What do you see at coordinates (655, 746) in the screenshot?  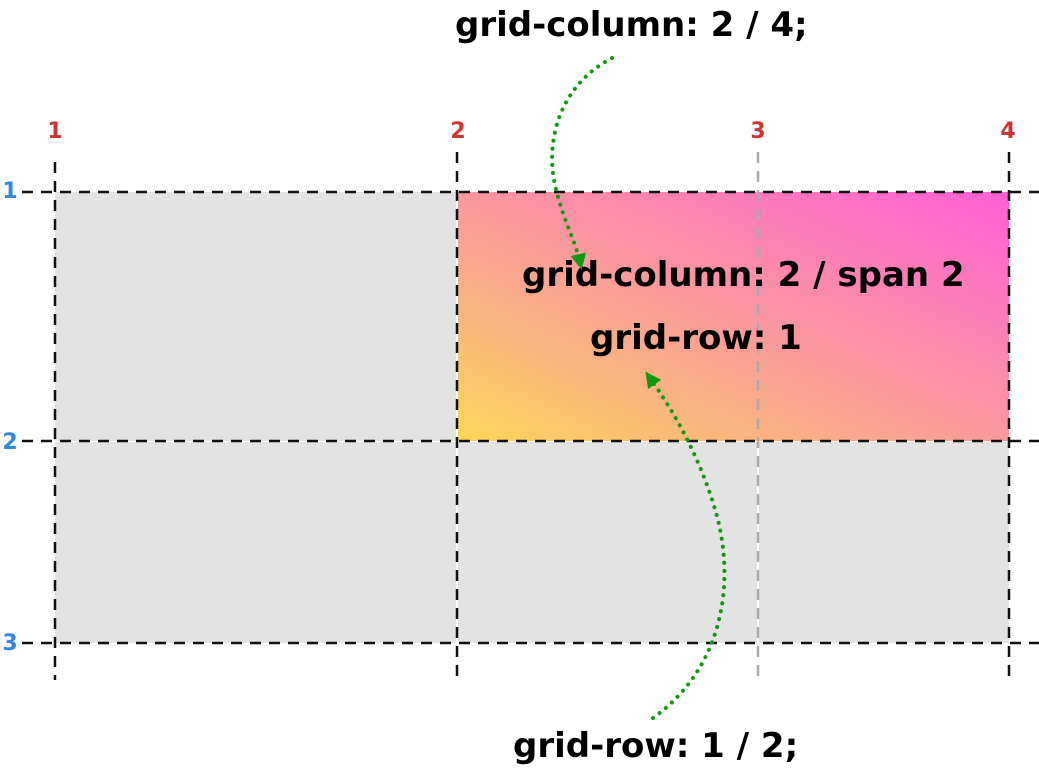 I see `bottom-annotation: grid-row: 1 / 2;` at bounding box center [655, 746].